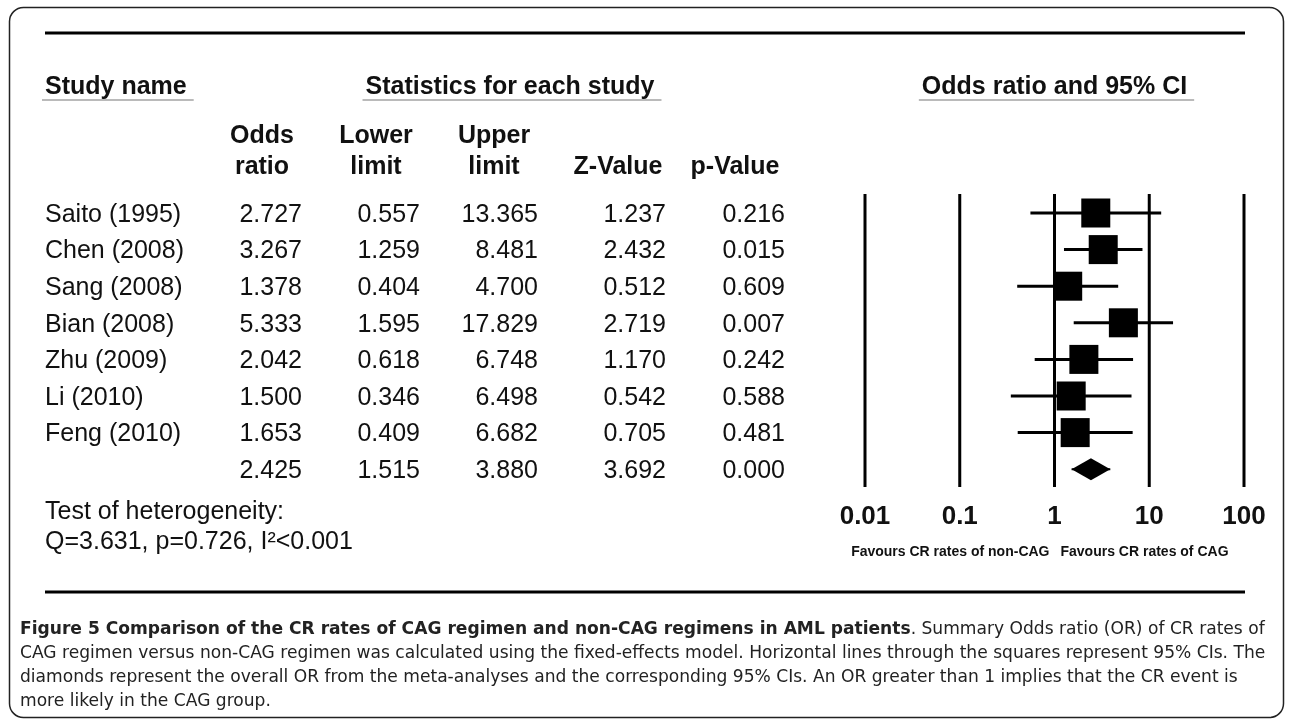  Describe the element at coordinates (1144, 550) in the screenshot. I see `text: Favours CR rates of CAG` at that location.